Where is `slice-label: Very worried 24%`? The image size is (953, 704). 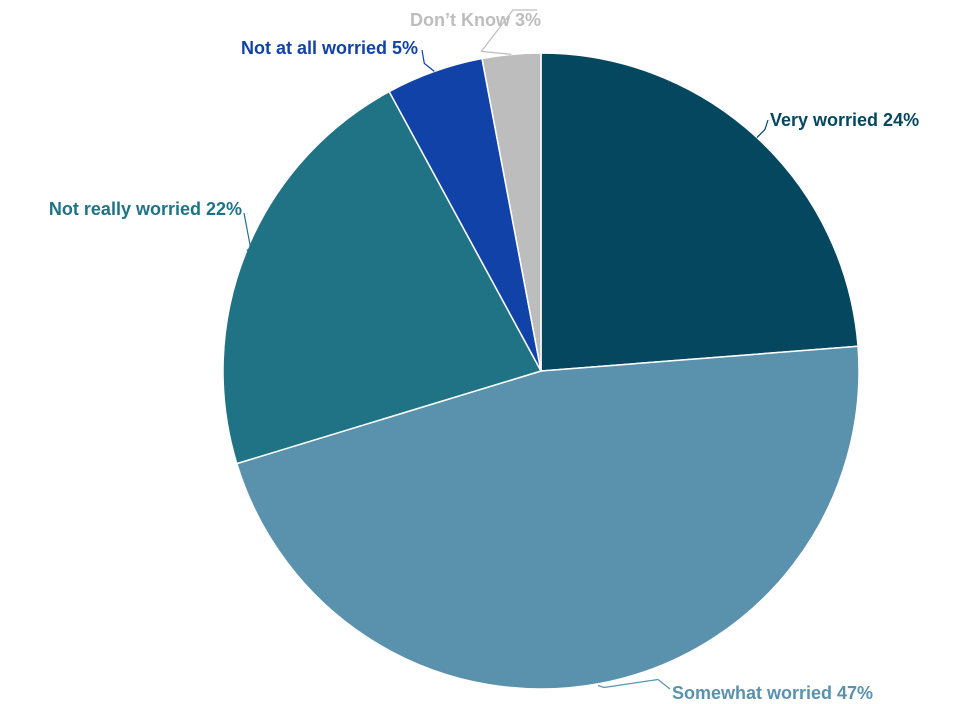
slice-label: Very worried 24% is located at coordinates (844, 120).